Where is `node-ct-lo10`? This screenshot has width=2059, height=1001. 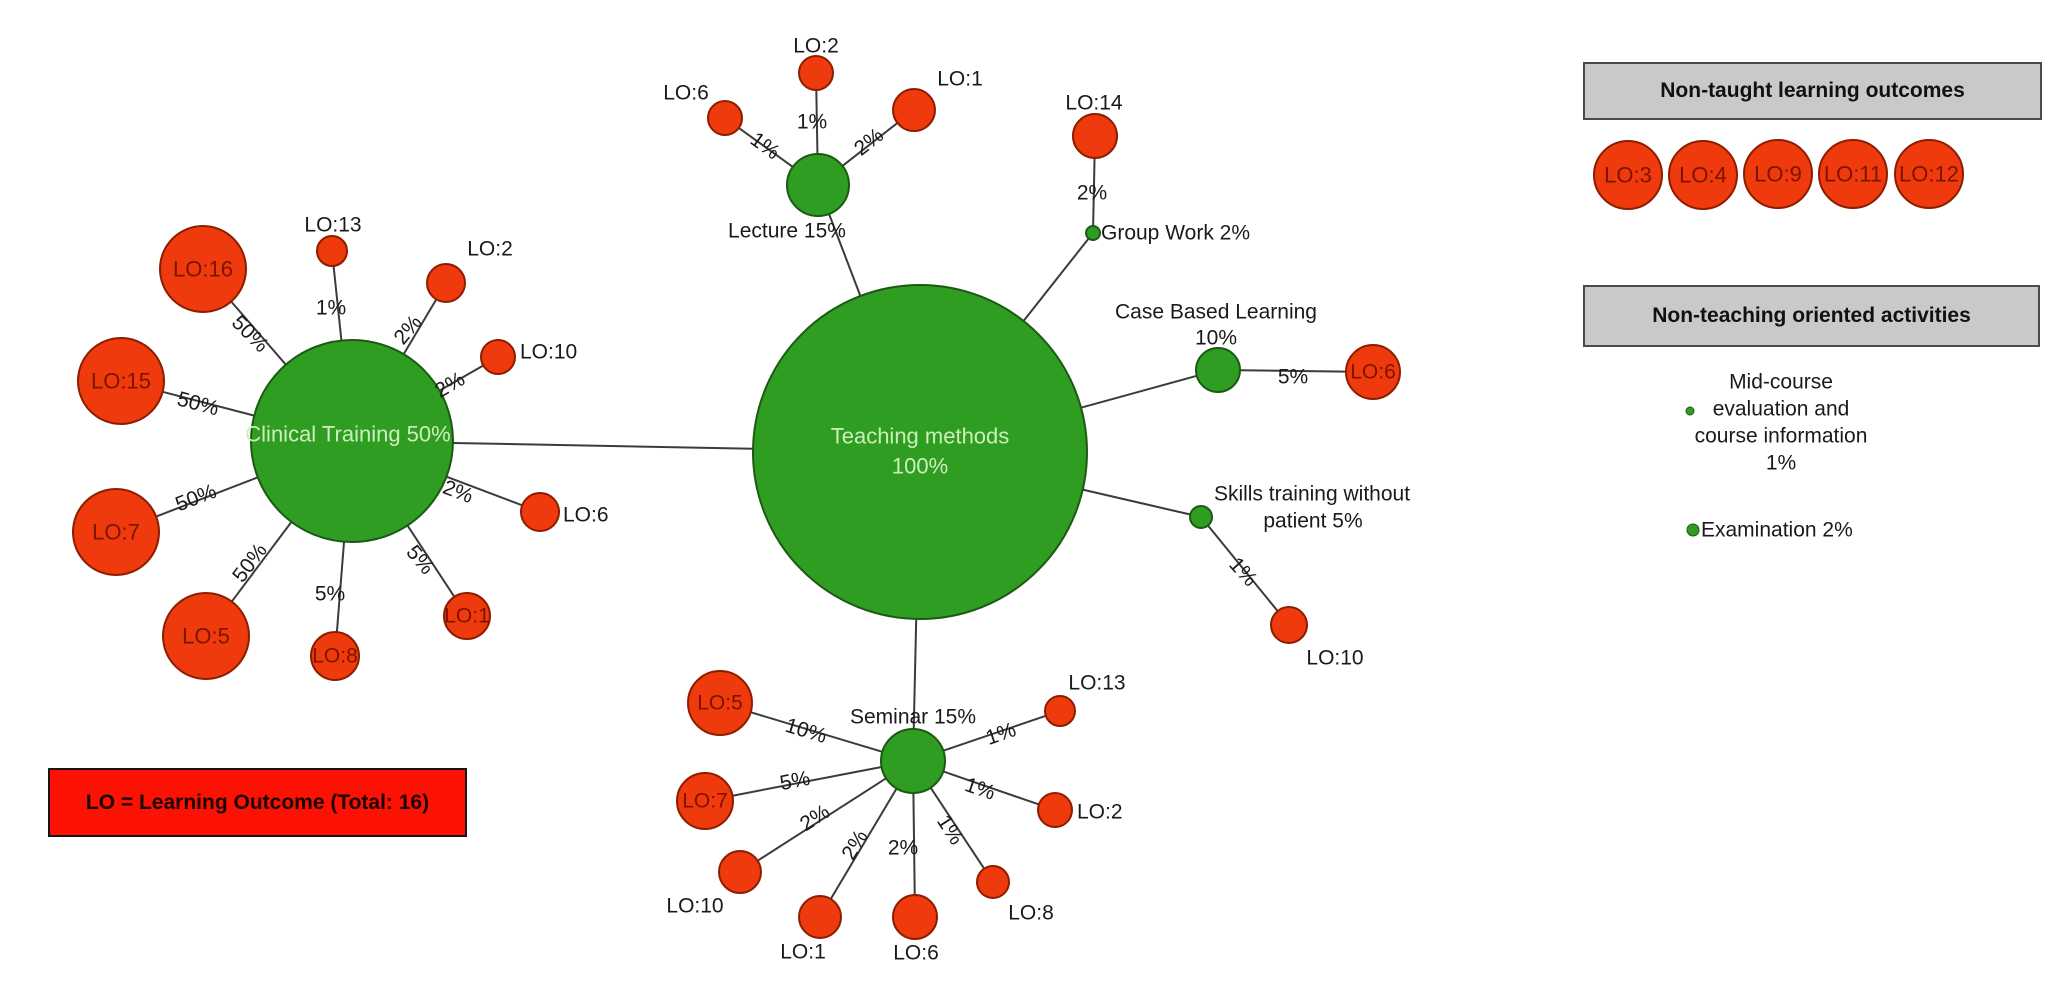
node-ct-lo10 is located at coordinates (498, 357).